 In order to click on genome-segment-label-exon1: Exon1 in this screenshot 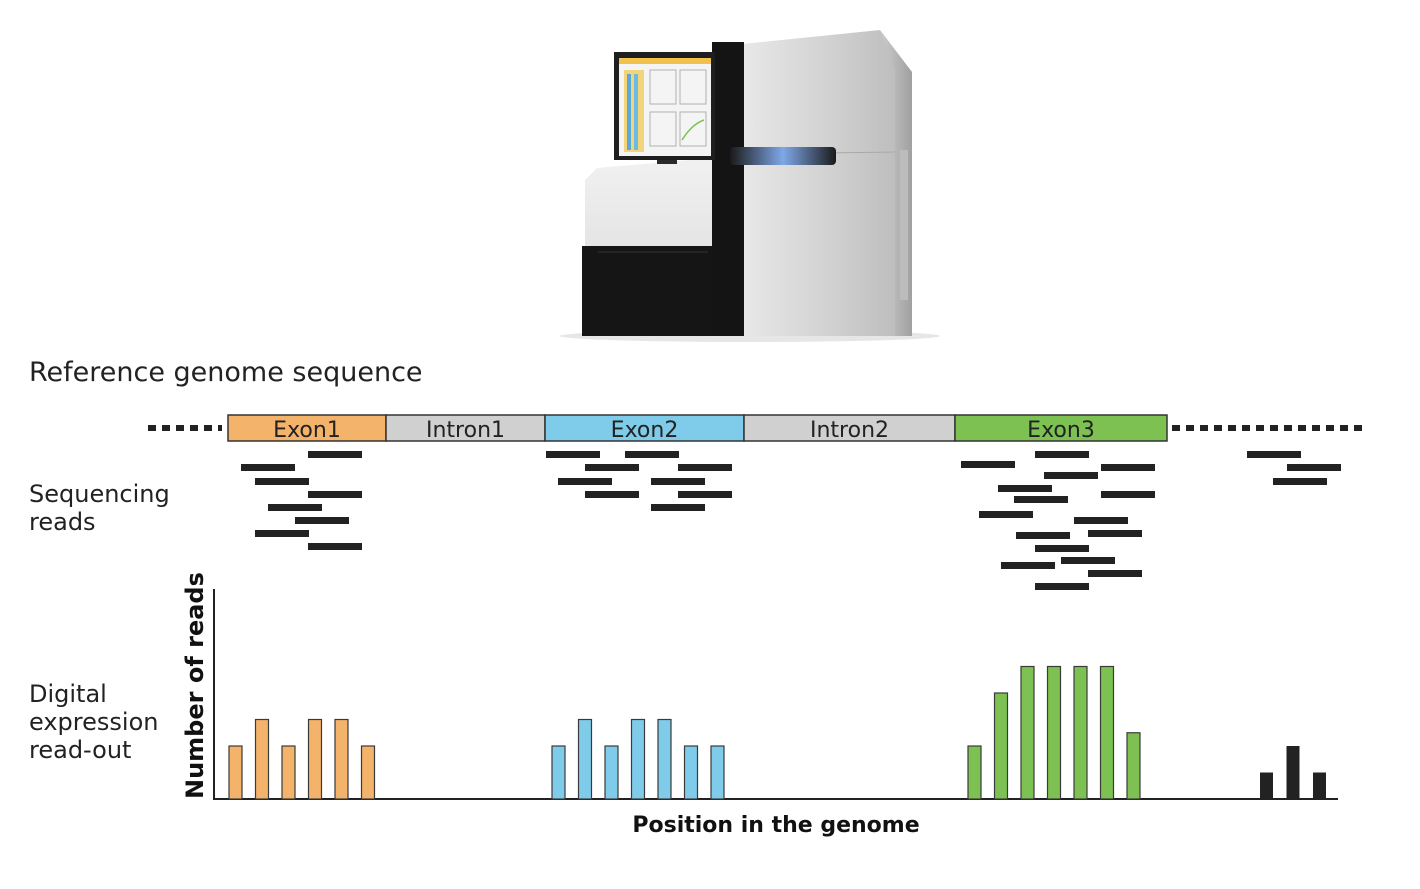, I will do `click(307, 430)`.